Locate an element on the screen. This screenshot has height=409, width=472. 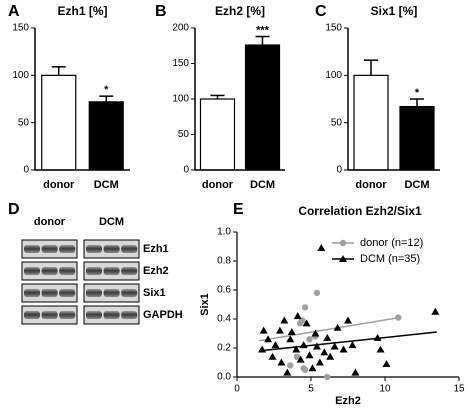
panel-letter: B is located at coordinates (161, 11).